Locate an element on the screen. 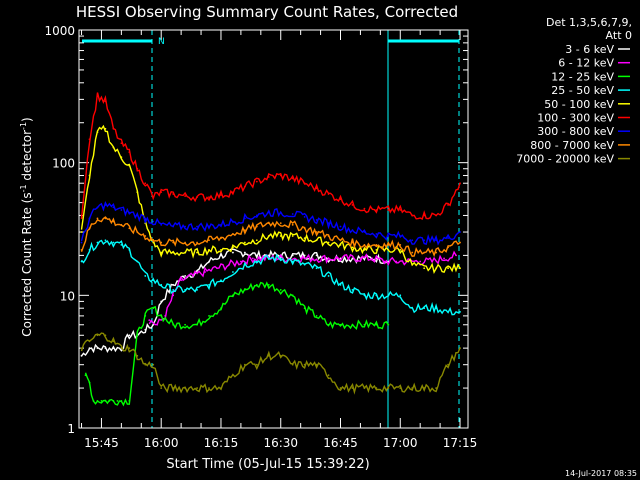 Image resolution: width=640 pixels, height=480 pixels. y-axis-label-mid: detector is located at coordinates (27, 157).